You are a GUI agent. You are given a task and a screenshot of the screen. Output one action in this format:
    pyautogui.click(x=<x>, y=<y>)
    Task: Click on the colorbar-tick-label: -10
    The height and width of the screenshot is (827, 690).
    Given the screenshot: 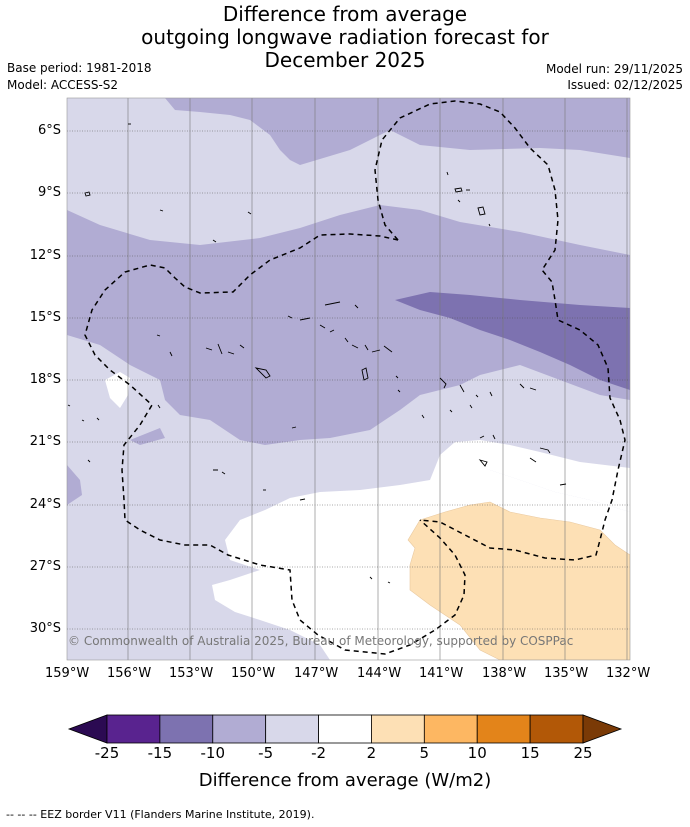 What is the action you would take?
    pyautogui.click(x=213, y=753)
    